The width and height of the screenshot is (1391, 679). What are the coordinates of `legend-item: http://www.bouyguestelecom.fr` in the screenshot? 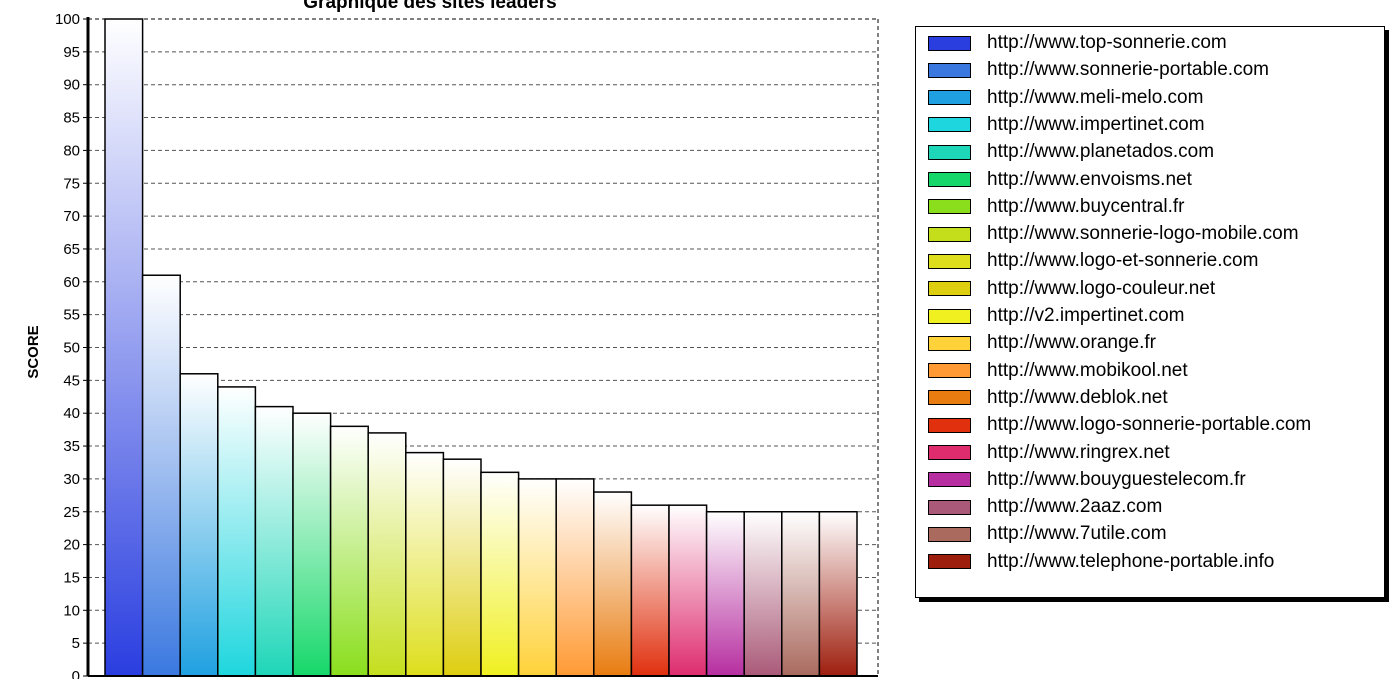 It's located at (1087, 479).